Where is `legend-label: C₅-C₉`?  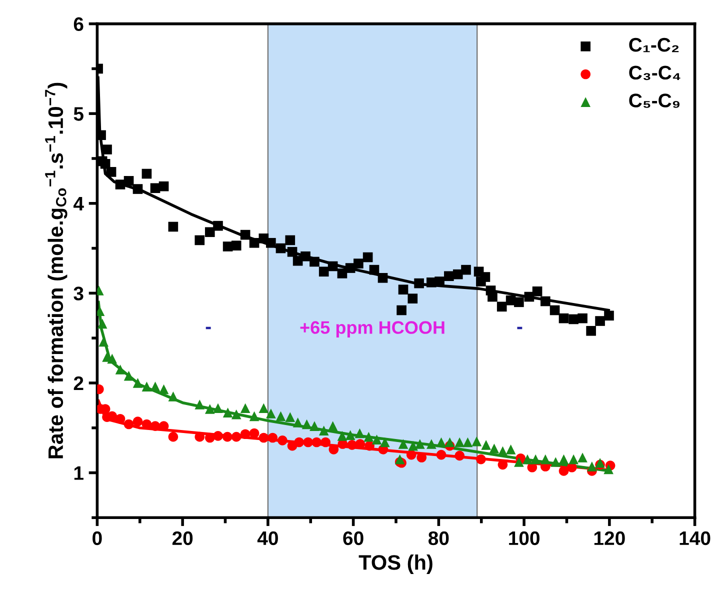
legend-label: C₅-C₉ is located at coordinates (654, 101).